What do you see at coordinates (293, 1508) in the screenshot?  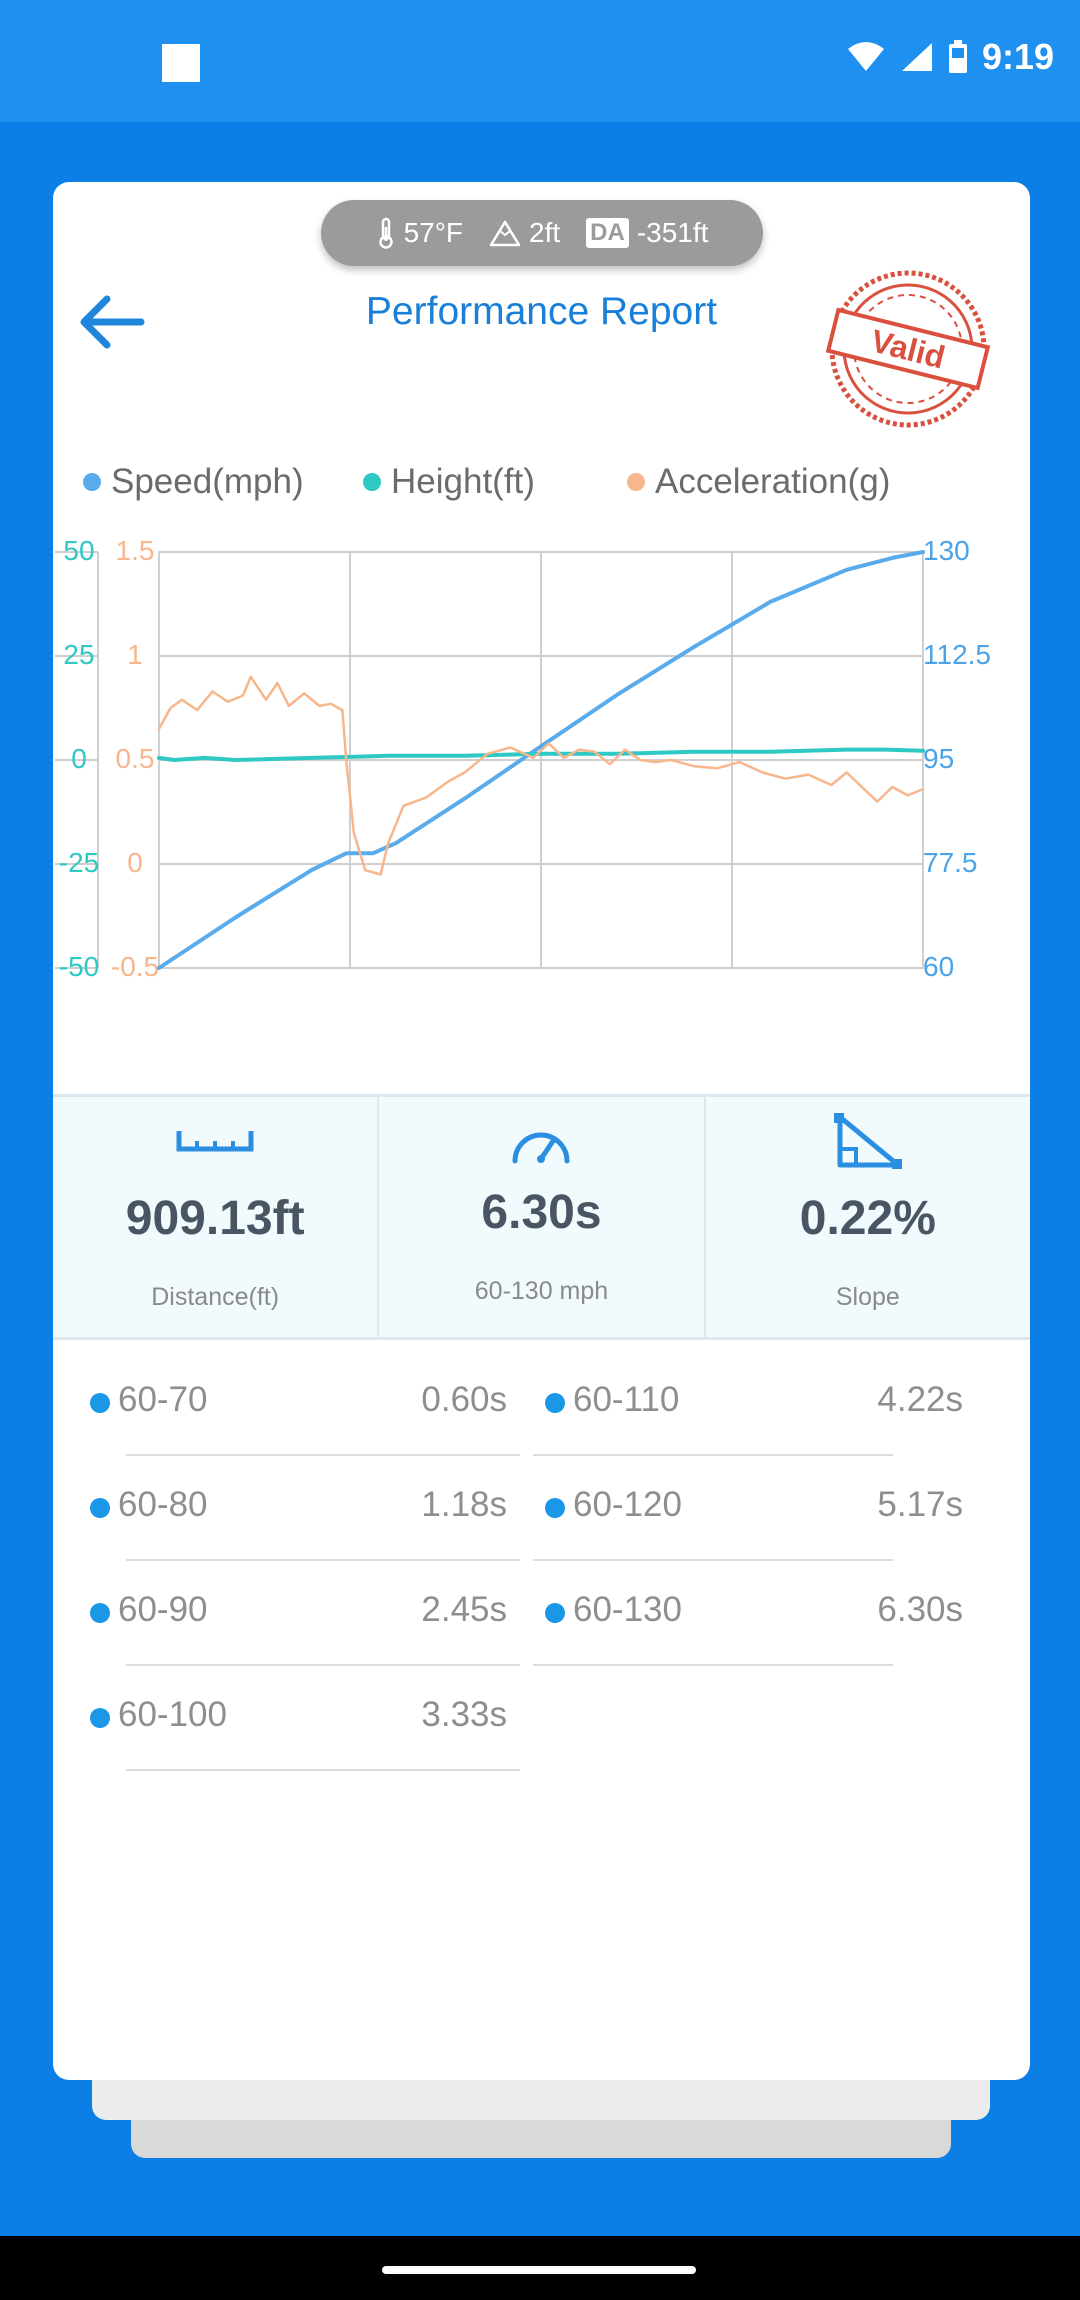 I see `split-row: 60-80 1.18s` at bounding box center [293, 1508].